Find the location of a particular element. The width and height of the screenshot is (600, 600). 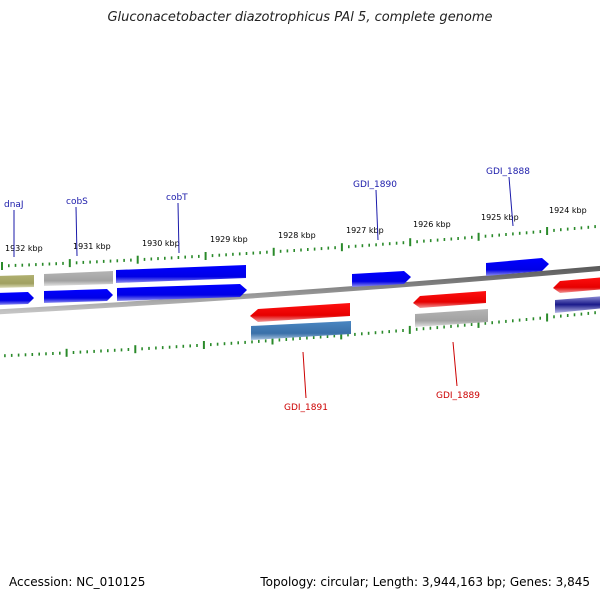

forward-strand-track is located at coordinates (123, 294).